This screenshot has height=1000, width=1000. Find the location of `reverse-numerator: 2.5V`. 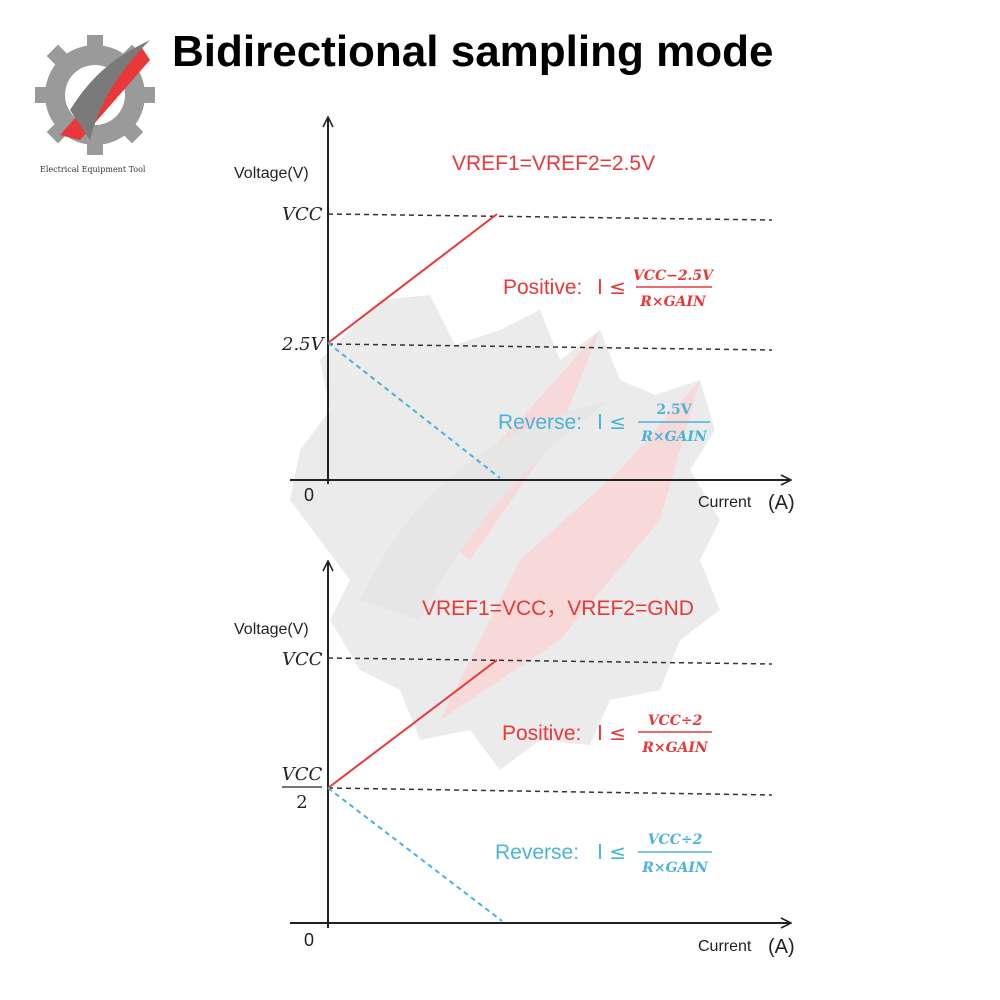

reverse-numerator: 2.5V is located at coordinates (674, 410).